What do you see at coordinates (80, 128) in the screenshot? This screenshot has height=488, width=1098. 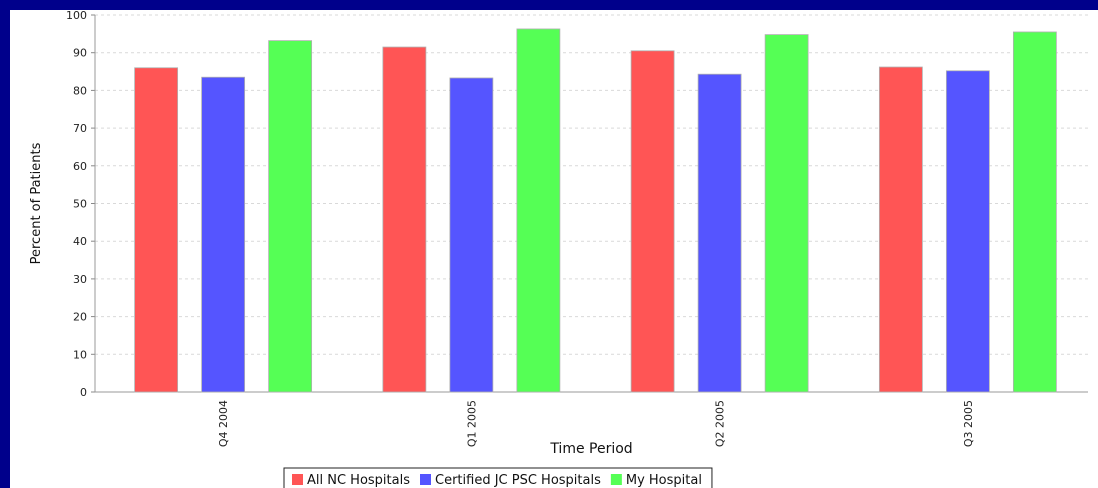 I see `y-tick-label: 70` at bounding box center [80, 128].